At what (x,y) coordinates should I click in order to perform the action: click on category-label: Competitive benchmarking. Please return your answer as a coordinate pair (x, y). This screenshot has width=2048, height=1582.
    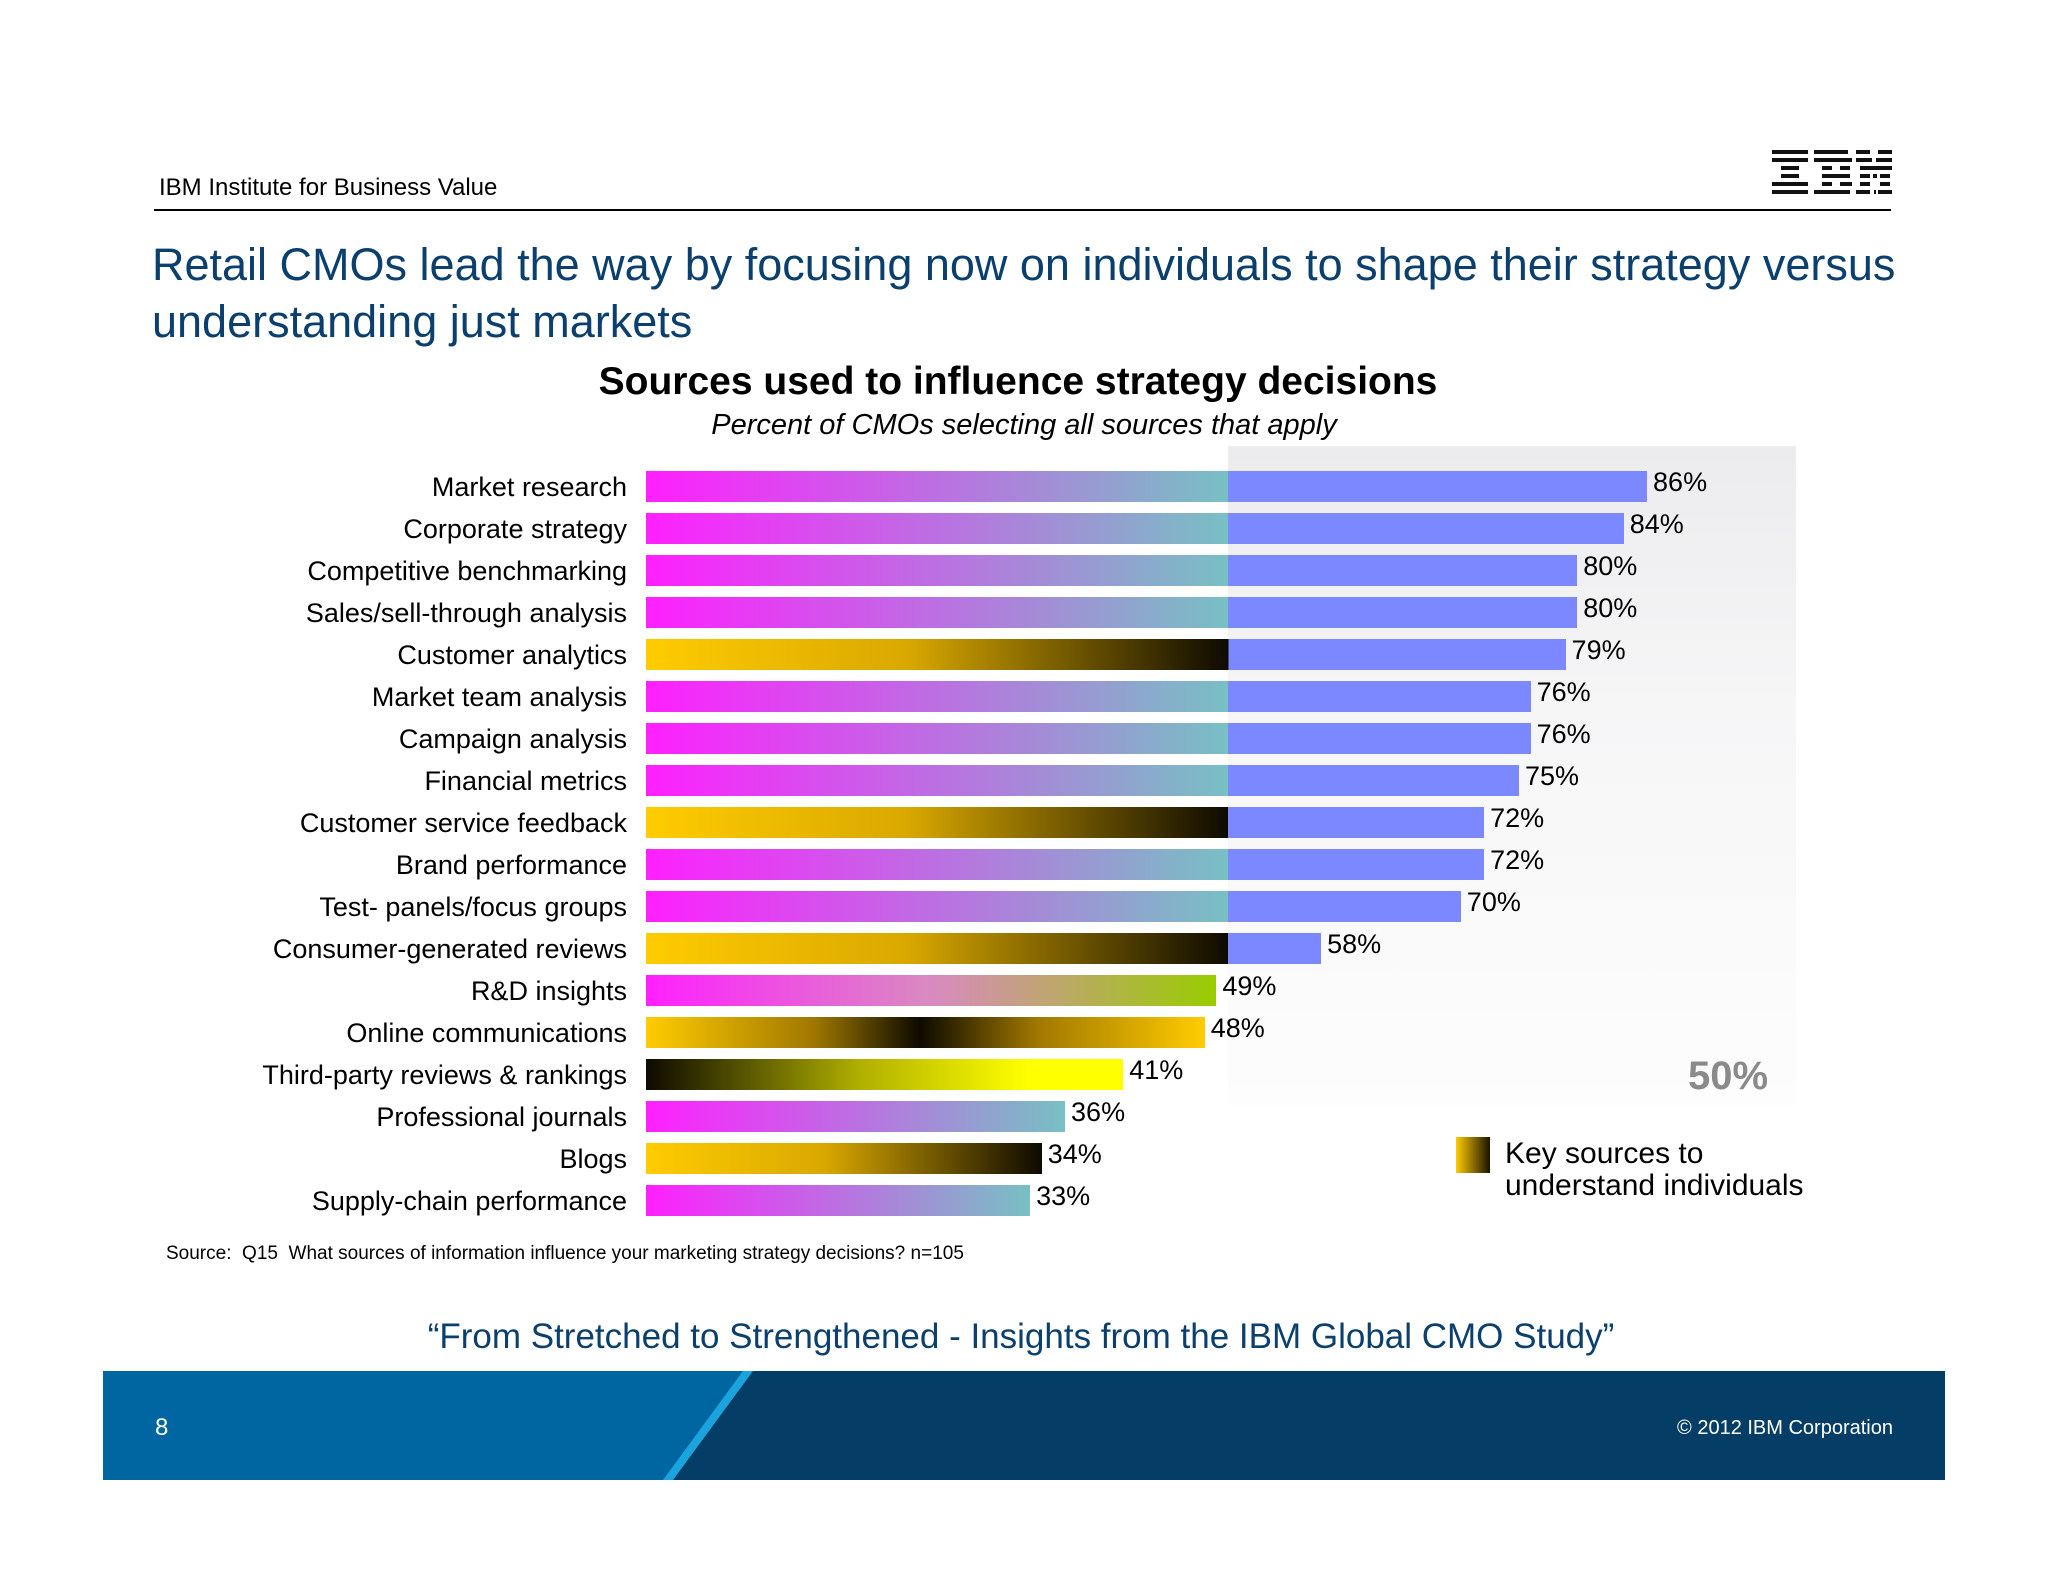
    Looking at the image, I should click on (467, 571).